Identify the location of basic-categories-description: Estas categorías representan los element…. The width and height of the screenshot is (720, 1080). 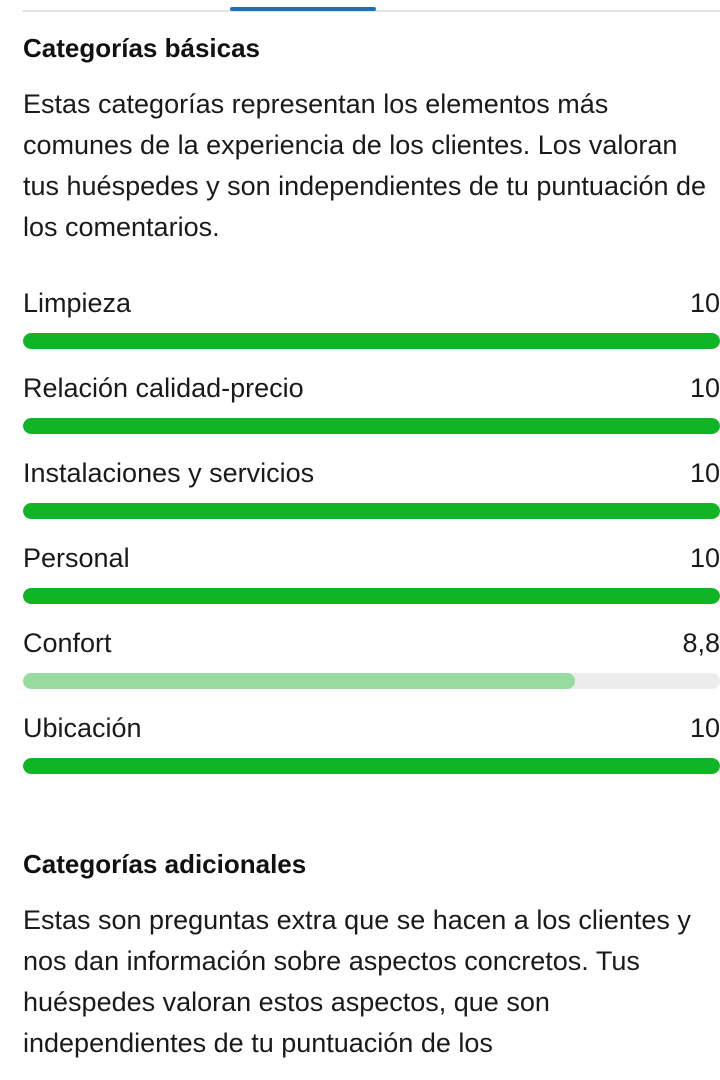
(365, 165).